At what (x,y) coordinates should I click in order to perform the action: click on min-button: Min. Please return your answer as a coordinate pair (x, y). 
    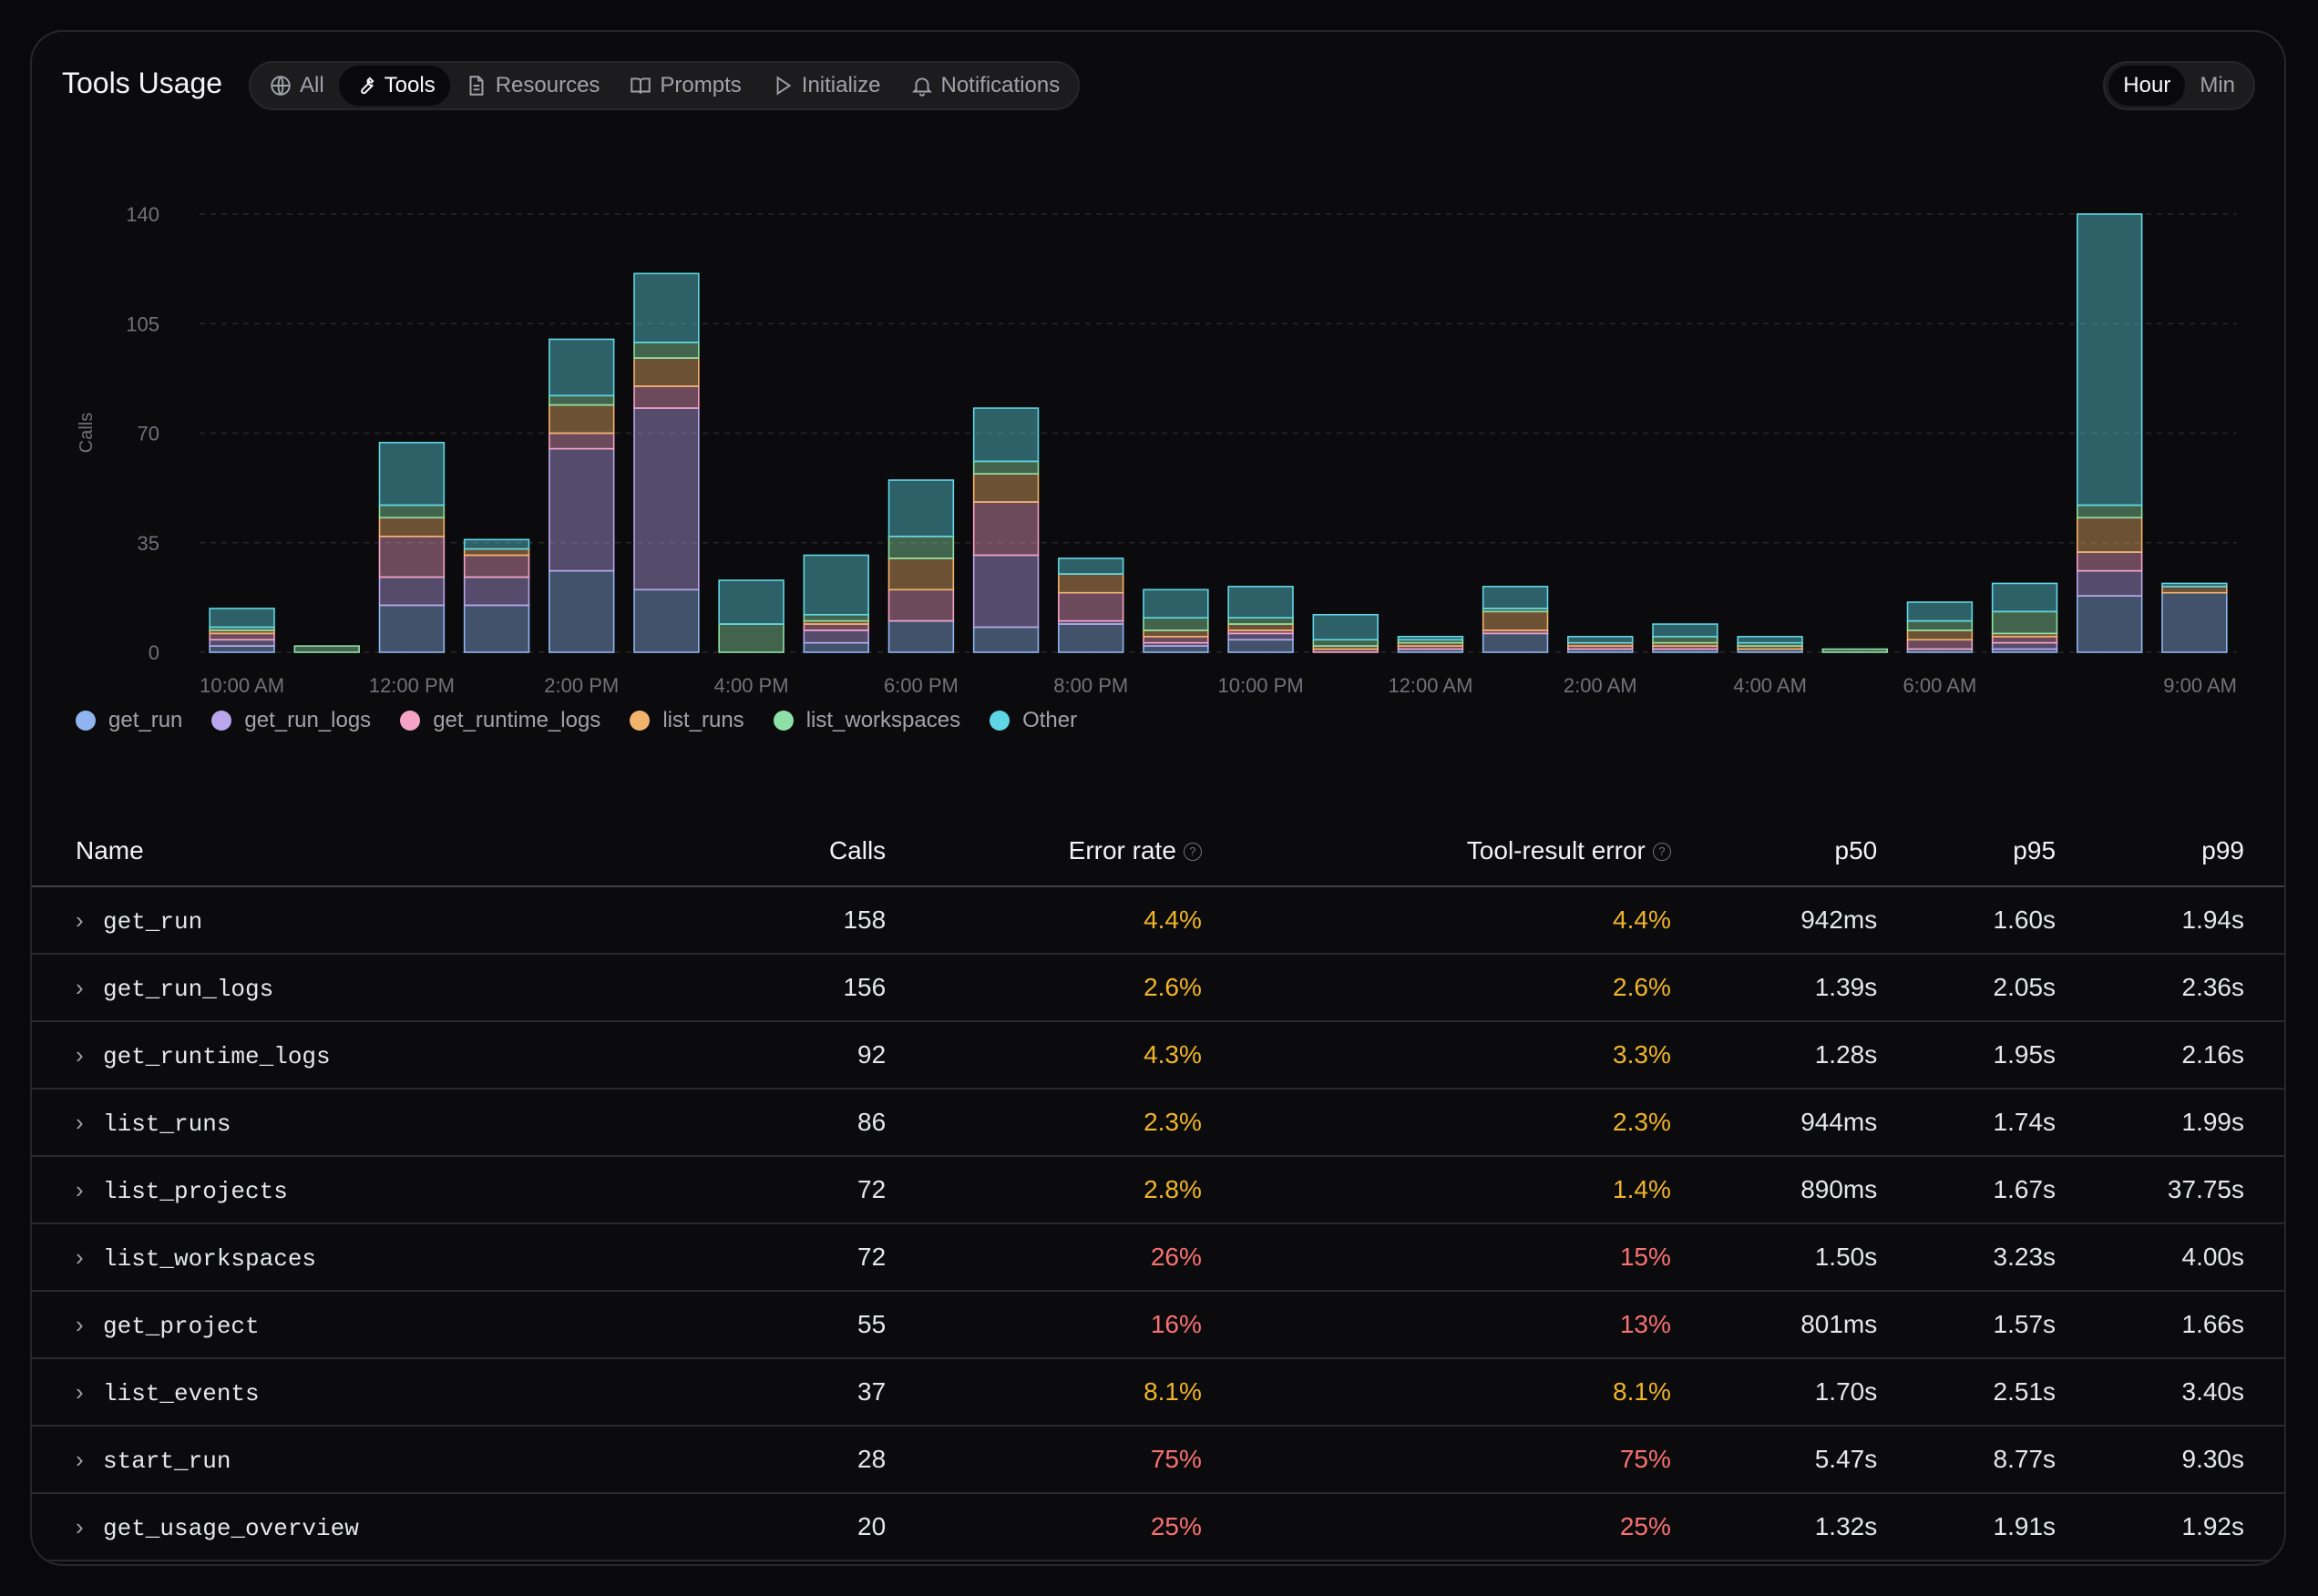
    Looking at the image, I should click on (2217, 85).